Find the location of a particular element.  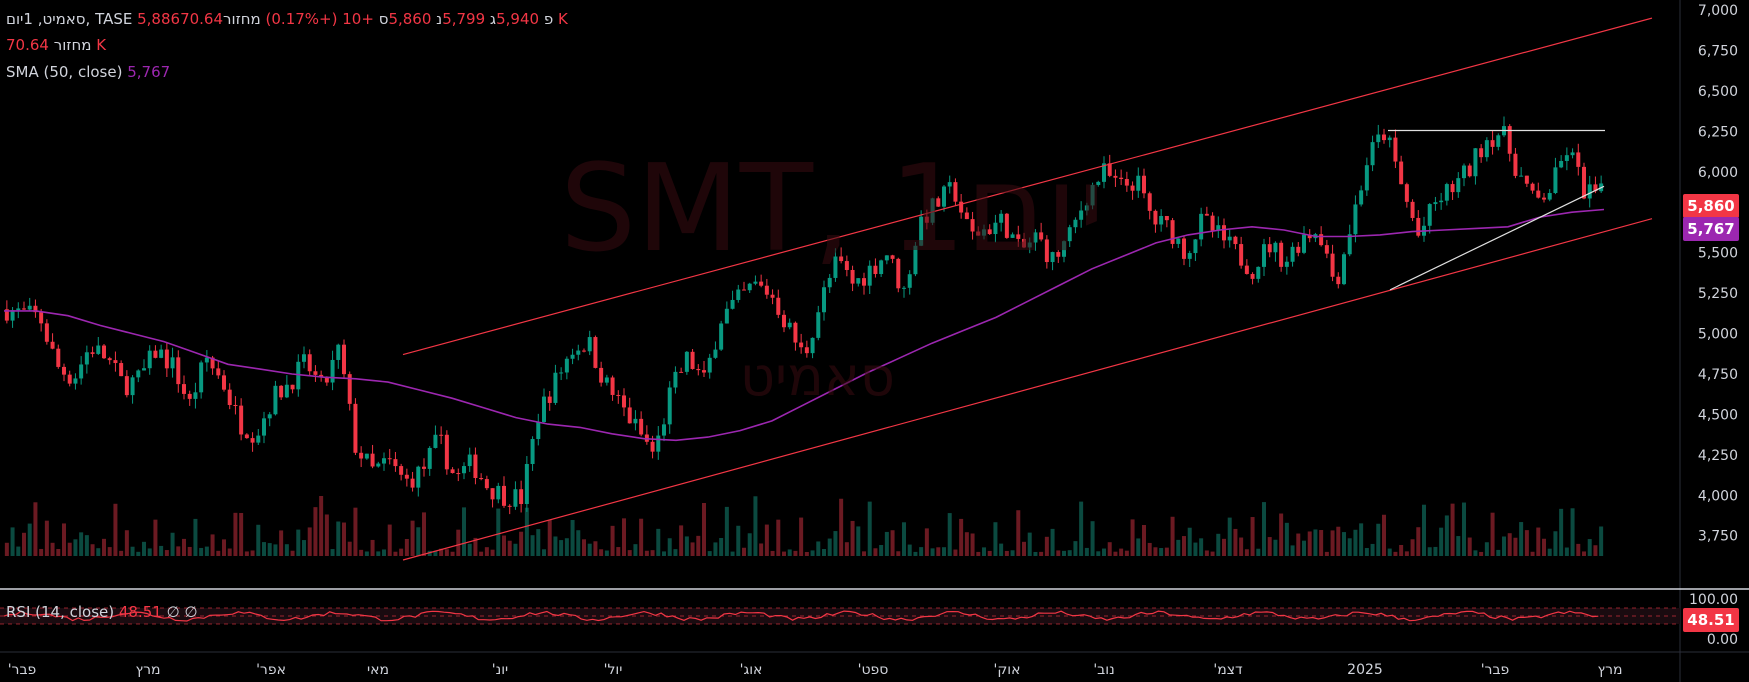

name-watermark: סאמיט is located at coordinates (817, 376).